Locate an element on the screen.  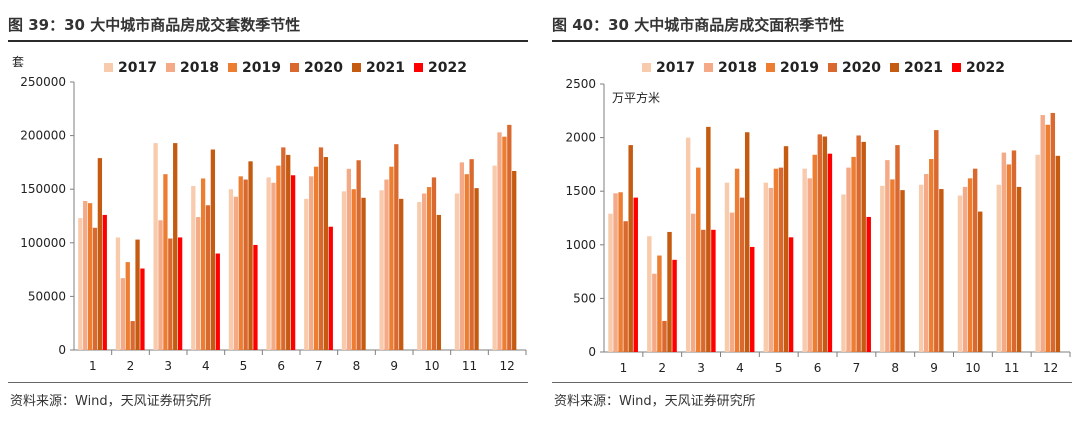
legend-swatch-2020 is located at coordinates (294, 67).